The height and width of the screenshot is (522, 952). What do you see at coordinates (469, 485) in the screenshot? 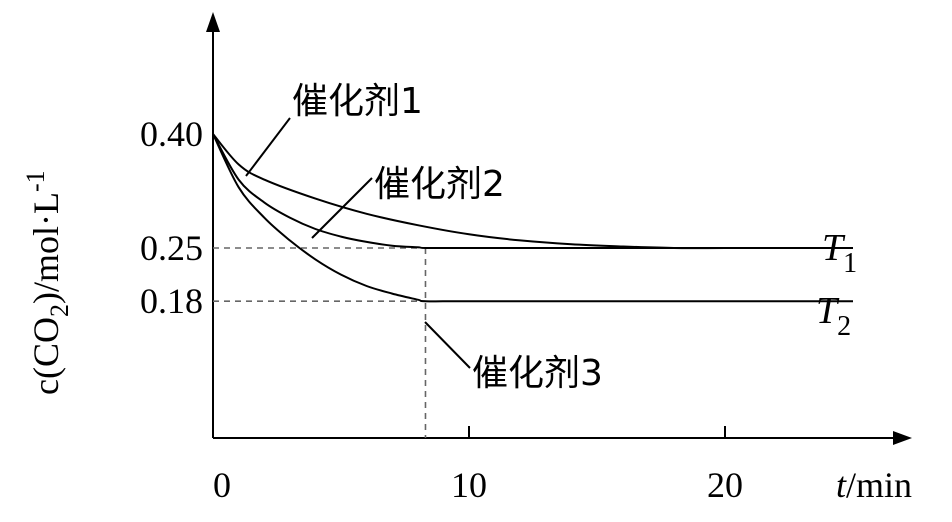
I see `x-tick-label-0: 10` at bounding box center [469, 485].